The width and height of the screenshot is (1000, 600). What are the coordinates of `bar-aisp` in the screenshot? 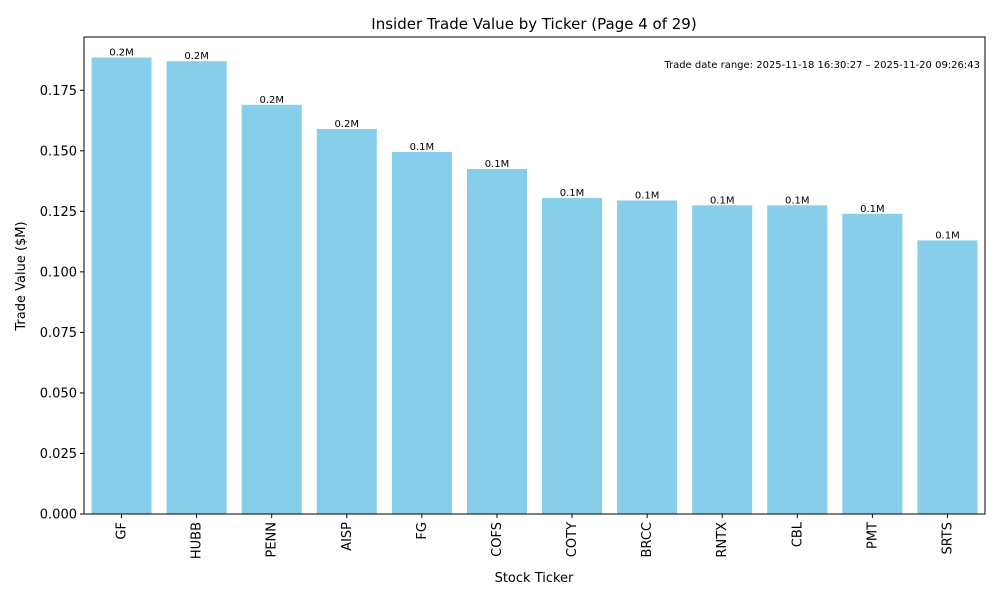 It's located at (346, 322).